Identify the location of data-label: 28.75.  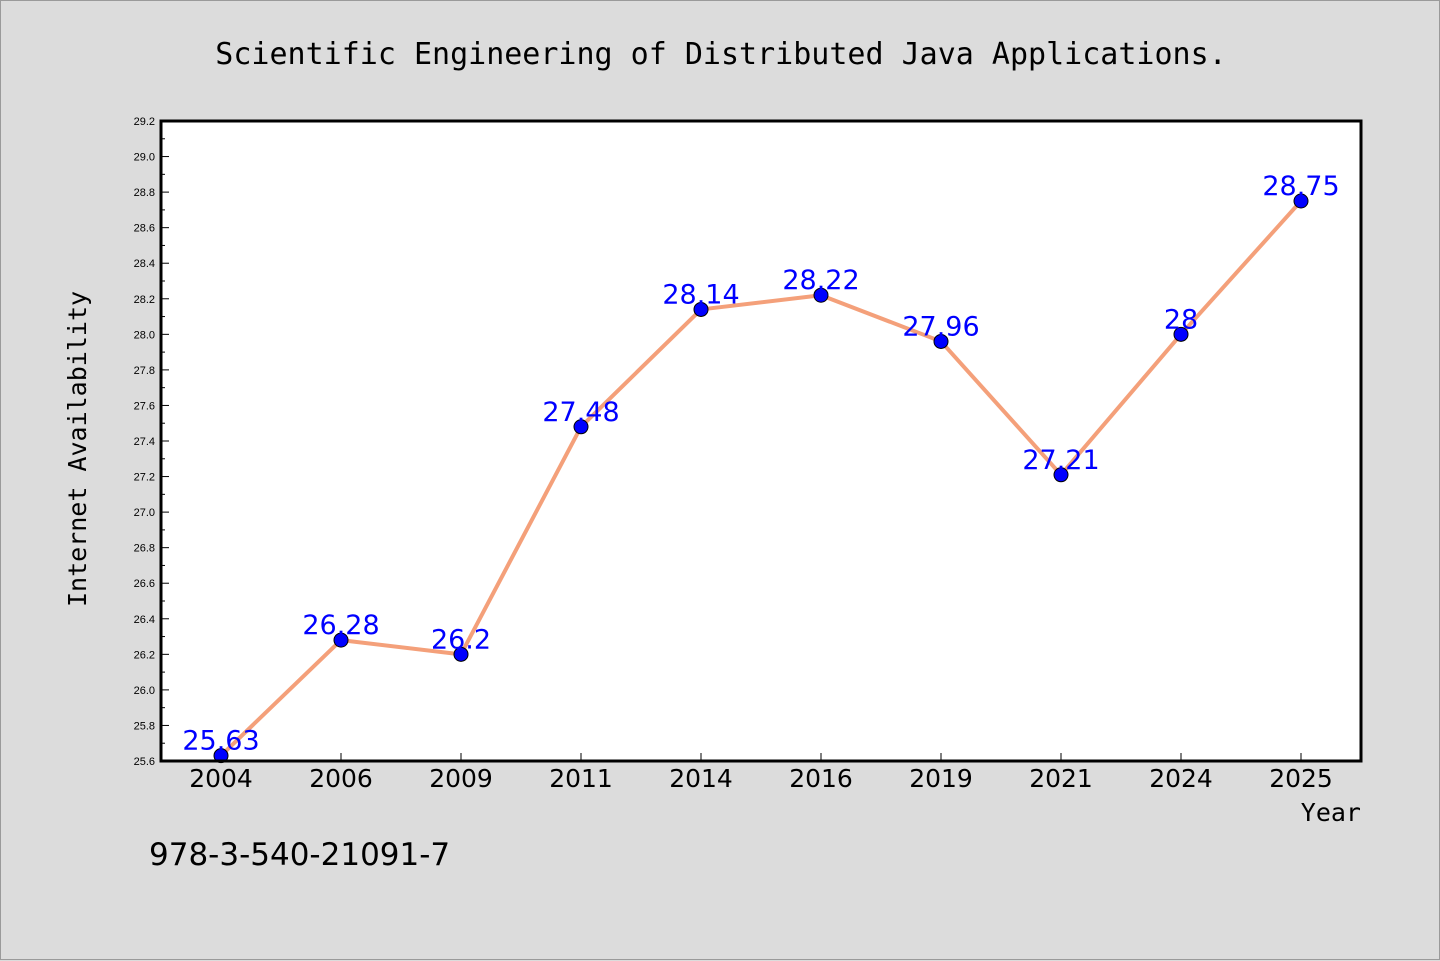
(1300, 186).